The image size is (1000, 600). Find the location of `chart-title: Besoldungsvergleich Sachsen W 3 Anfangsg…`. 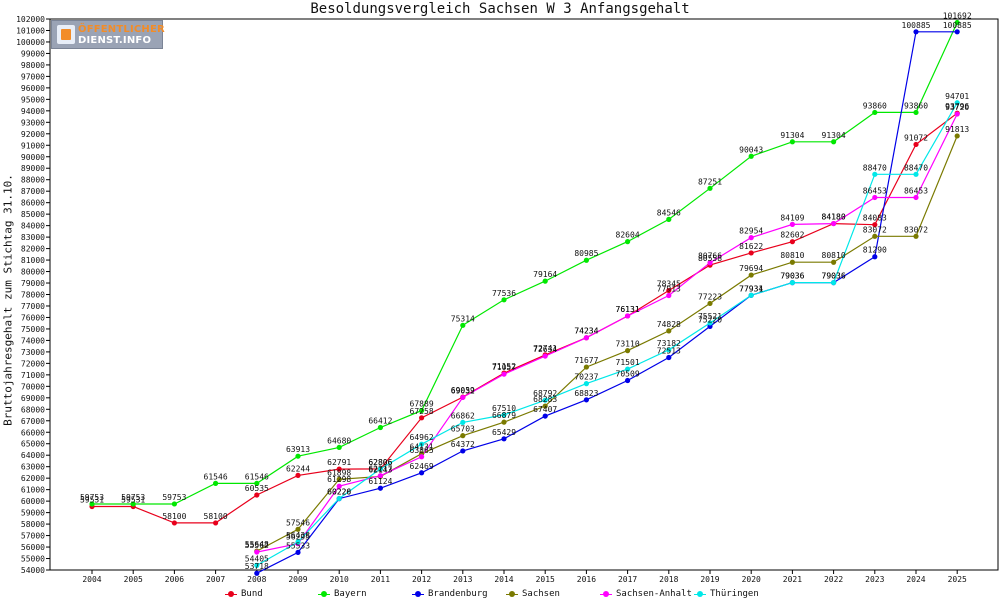

chart-title: Besoldungsvergleich Sachsen W 3 Anfangsg… is located at coordinates (500, 9).